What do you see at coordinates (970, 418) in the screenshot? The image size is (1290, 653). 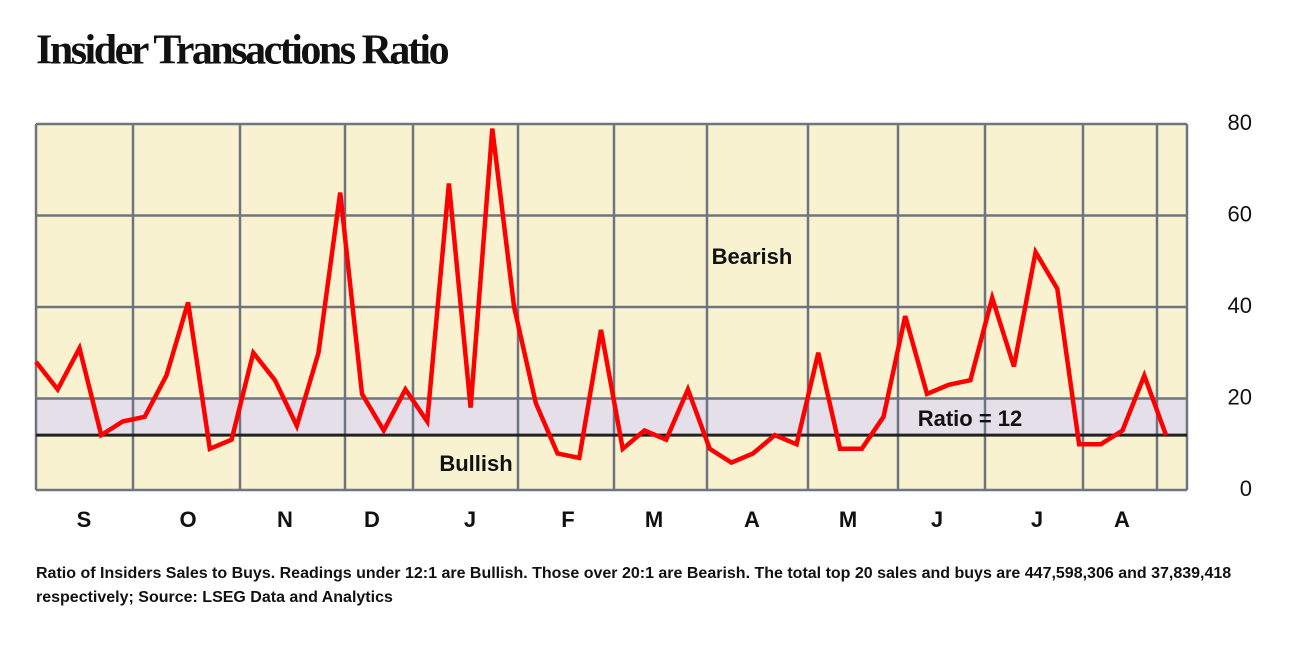 I see `annotation: Ratio = 12` at bounding box center [970, 418].